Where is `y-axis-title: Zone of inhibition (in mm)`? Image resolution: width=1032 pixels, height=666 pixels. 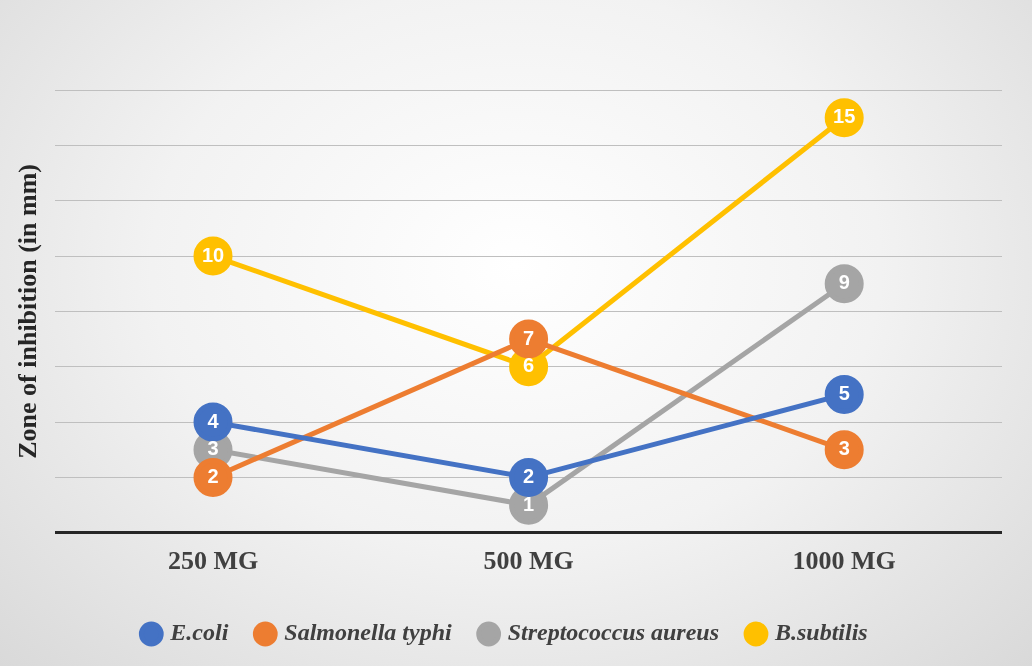
y-axis-title: Zone of inhibition (in mm) is located at coordinates (28, 311).